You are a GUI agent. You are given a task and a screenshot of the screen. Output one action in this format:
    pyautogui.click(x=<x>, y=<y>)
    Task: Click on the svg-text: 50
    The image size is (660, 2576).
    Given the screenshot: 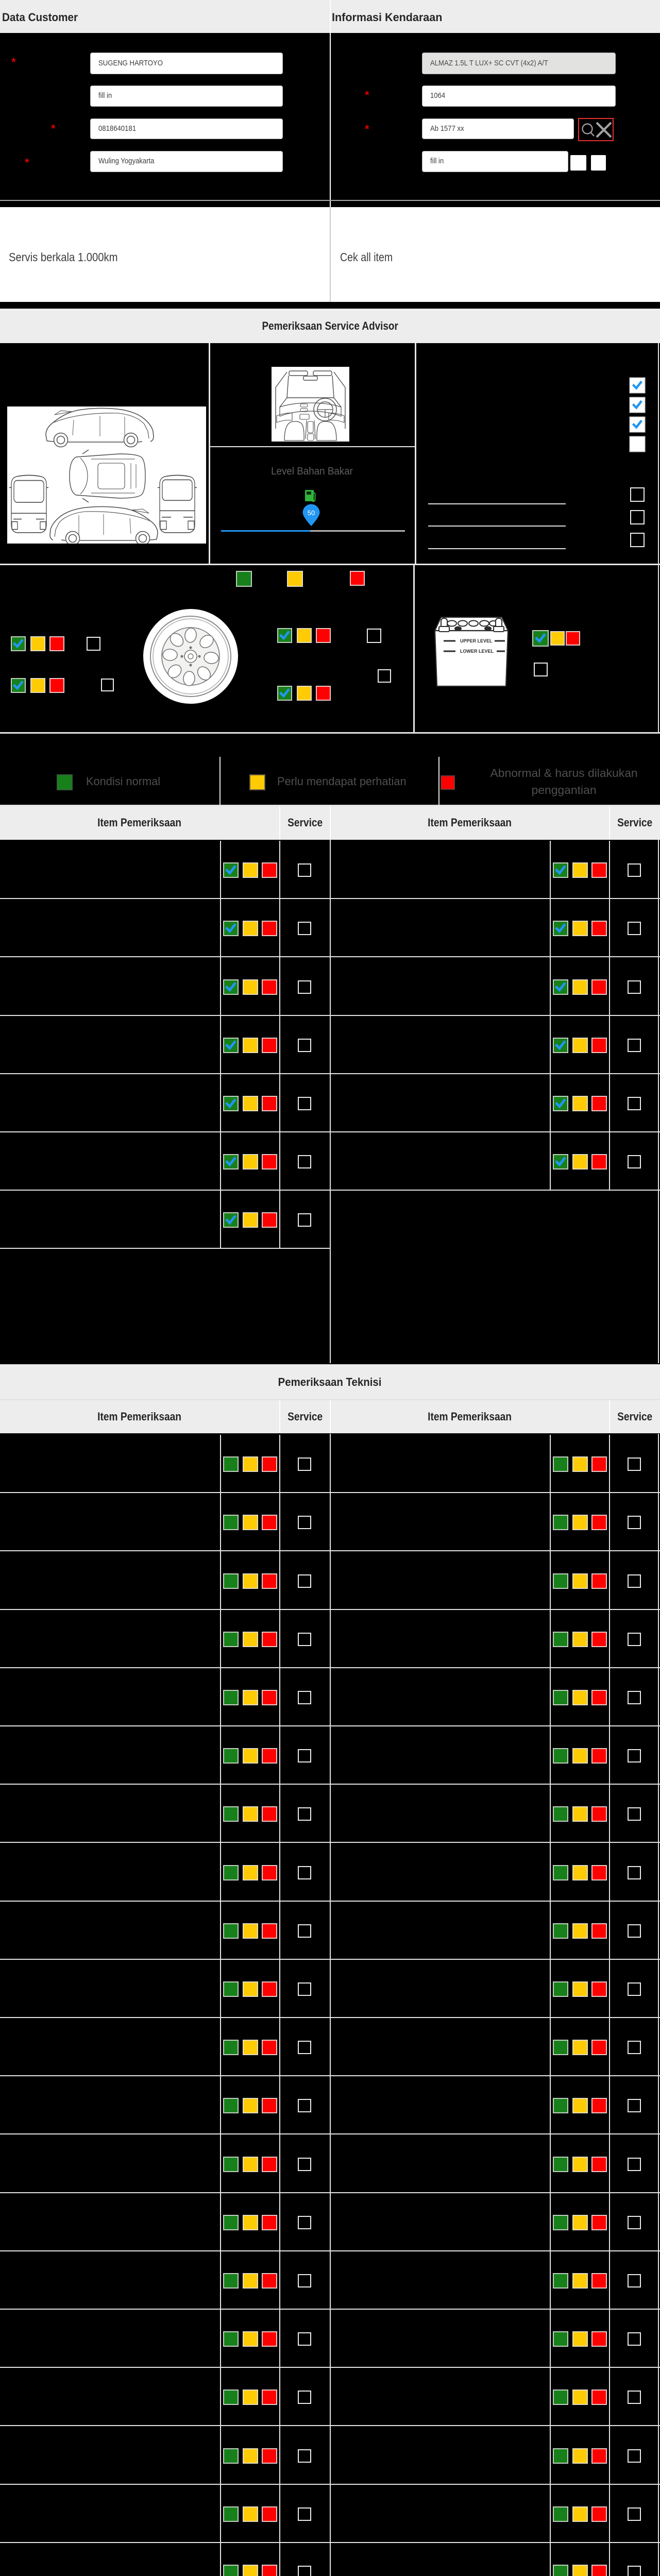 What is the action you would take?
    pyautogui.click(x=311, y=513)
    